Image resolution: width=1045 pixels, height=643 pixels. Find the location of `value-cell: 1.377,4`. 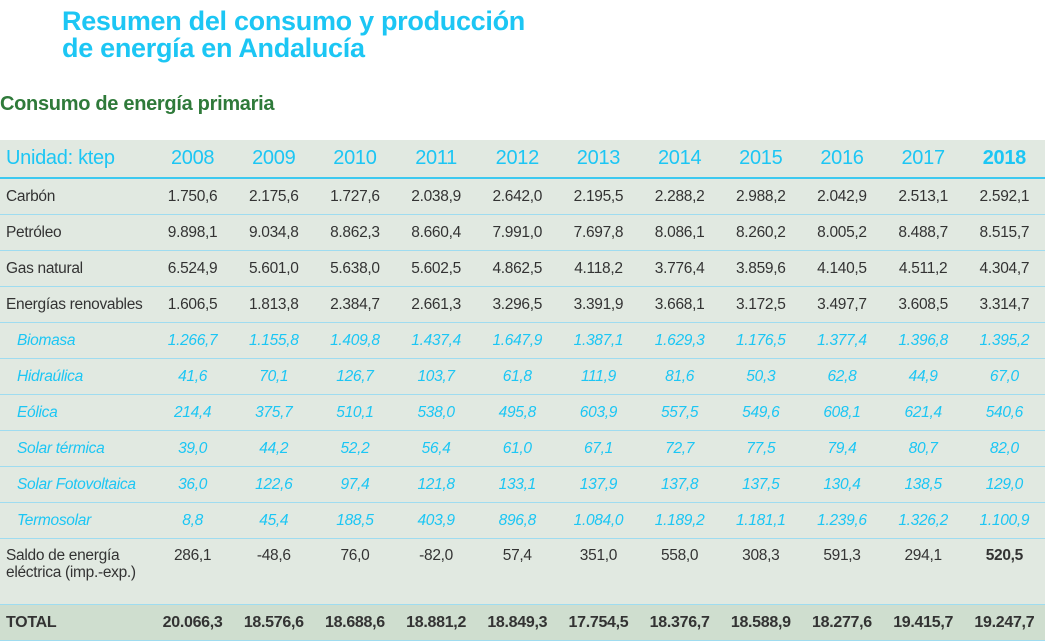

value-cell: 1.377,4 is located at coordinates (842, 340).